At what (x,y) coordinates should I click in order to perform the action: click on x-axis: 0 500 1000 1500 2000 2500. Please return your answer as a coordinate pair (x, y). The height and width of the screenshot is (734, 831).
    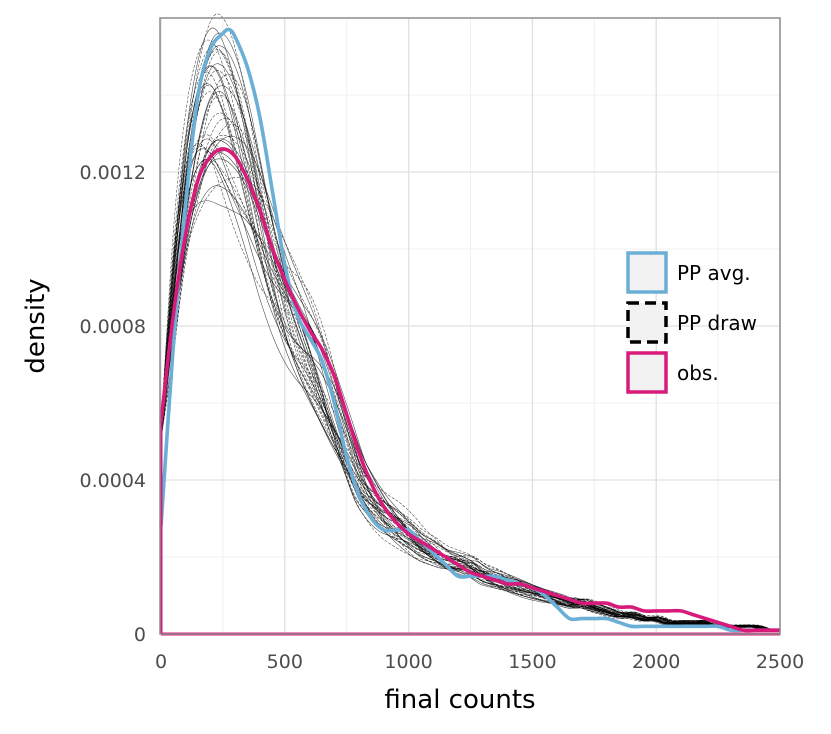
    Looking at the image, I should click on (479, 662).